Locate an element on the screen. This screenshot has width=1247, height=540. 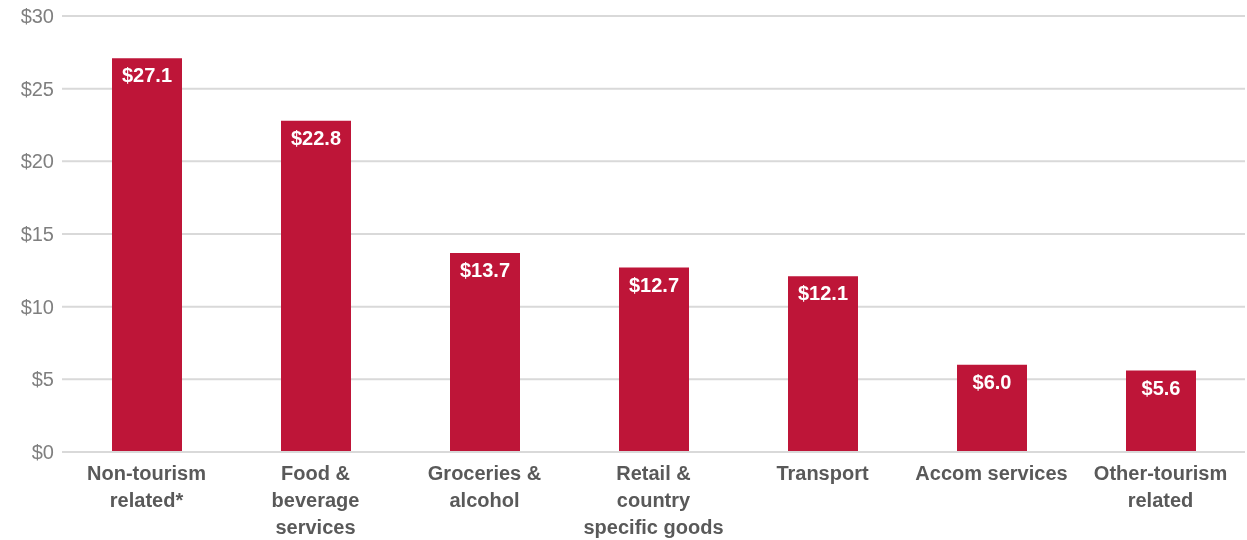
y-tick-label: $25 is located at coordinates (37, 88).